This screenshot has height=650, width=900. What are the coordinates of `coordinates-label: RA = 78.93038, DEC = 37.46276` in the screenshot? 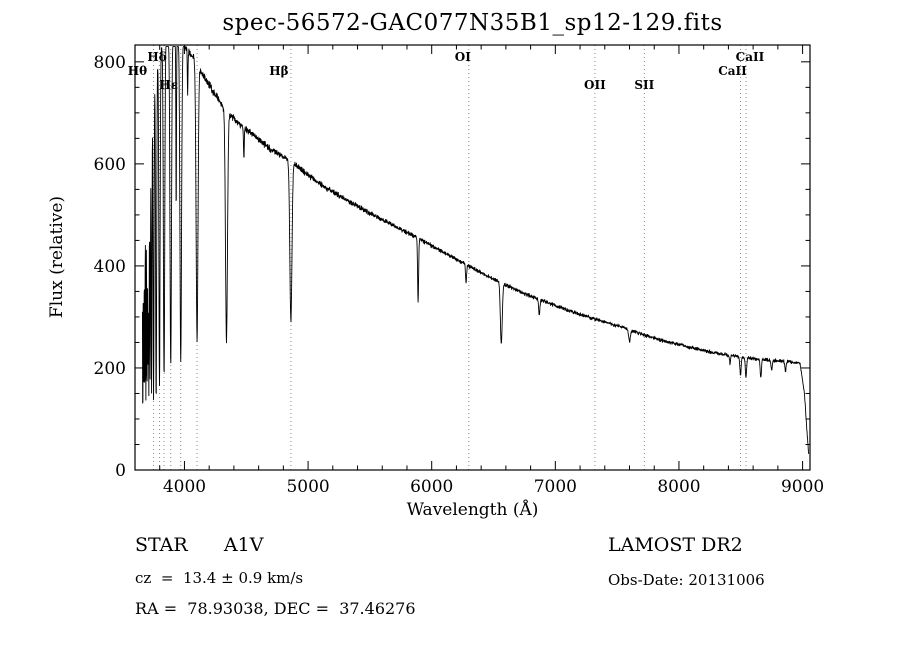 It's located at (275, 608).